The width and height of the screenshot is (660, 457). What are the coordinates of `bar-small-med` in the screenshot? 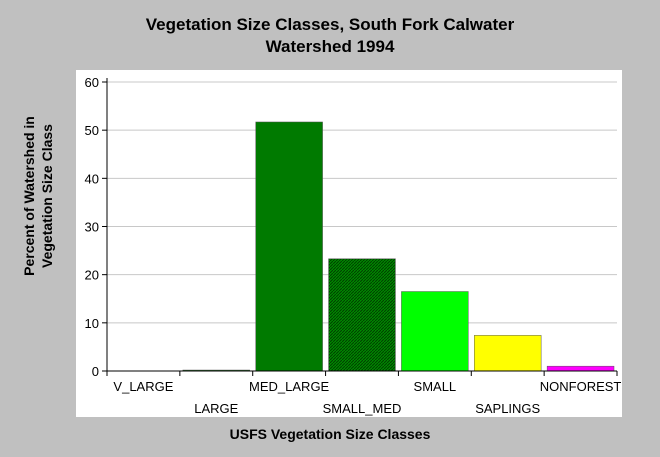 It's located at (362, 315).